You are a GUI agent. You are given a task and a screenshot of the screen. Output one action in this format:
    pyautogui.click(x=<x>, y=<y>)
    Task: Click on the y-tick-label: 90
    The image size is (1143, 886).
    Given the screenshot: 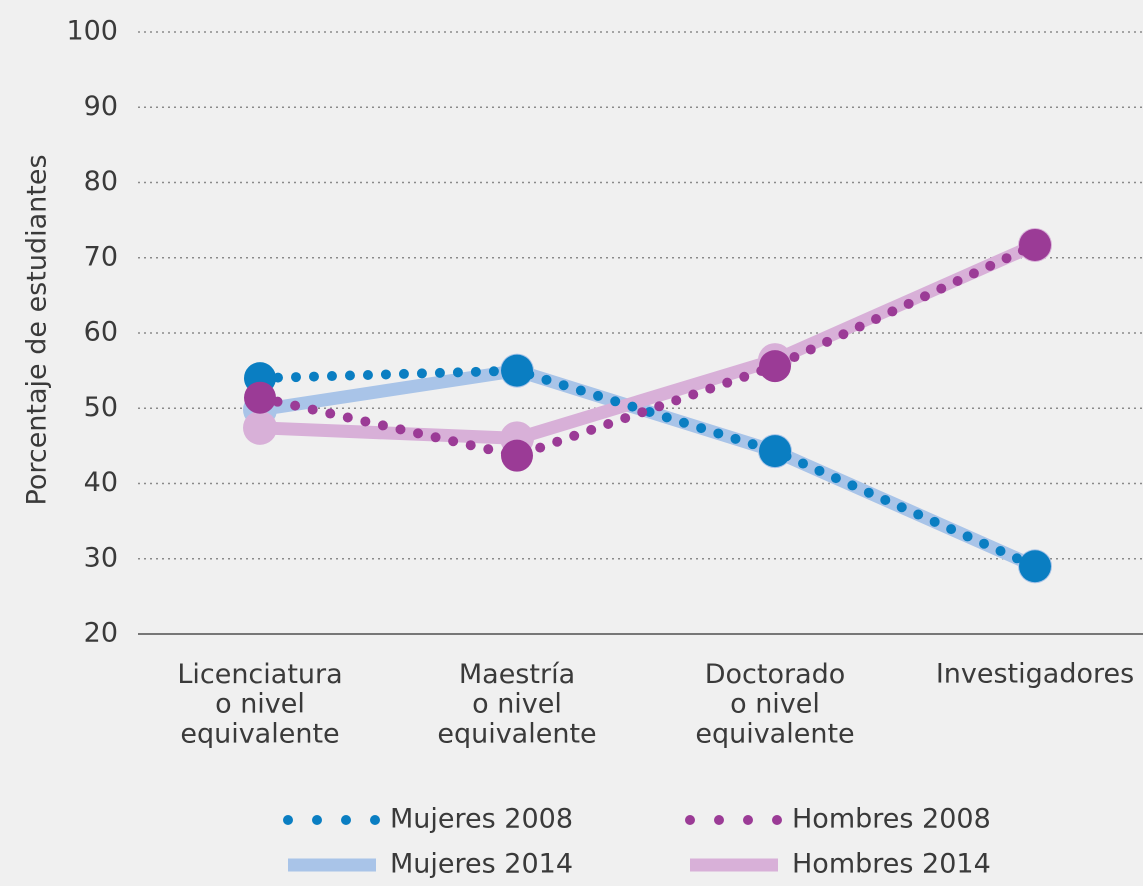 What is the action you would take?
    pyautogui.click(x=101, y=106)
    